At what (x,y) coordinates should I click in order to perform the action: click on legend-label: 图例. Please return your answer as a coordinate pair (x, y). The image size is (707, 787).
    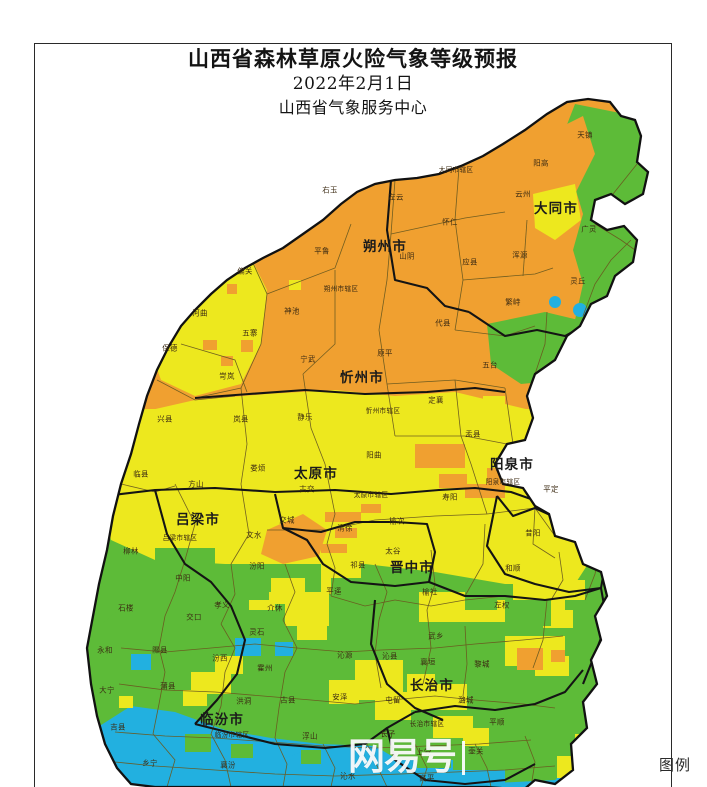
    Looking at the image, I should click on (674, 765).